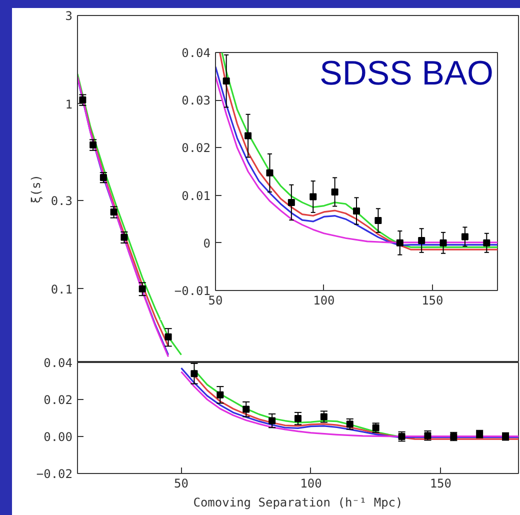 The image size is (520, 515). Describe the element at coordinates (407, 73) in the screenshot. I see `annotation: SDSS BAO` at that location.